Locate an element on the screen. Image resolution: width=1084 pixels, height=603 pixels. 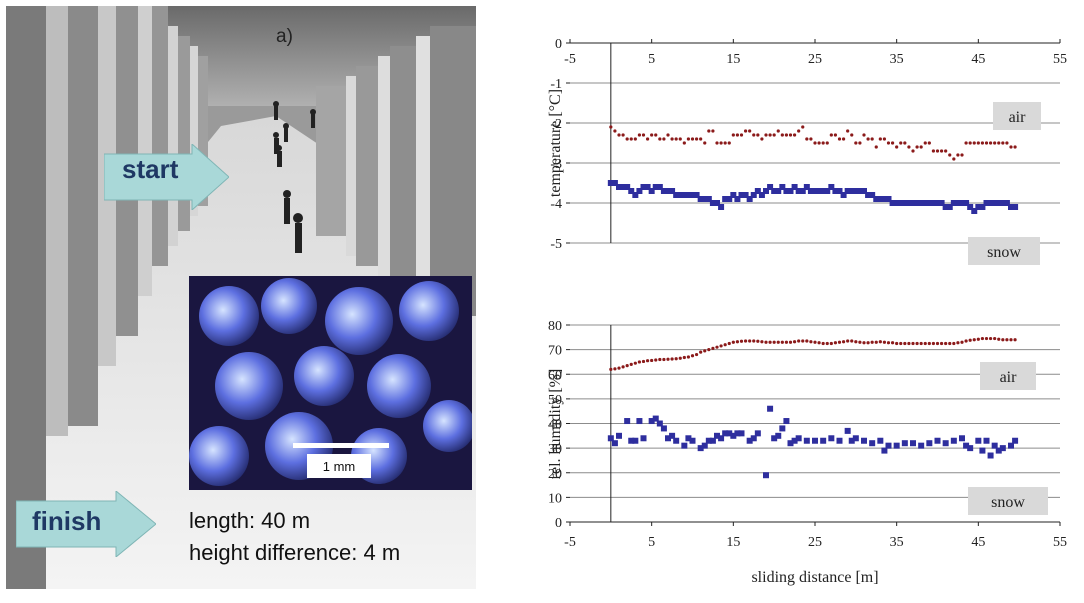
x-tick-label: -5 is located at coordinates (570, 59).